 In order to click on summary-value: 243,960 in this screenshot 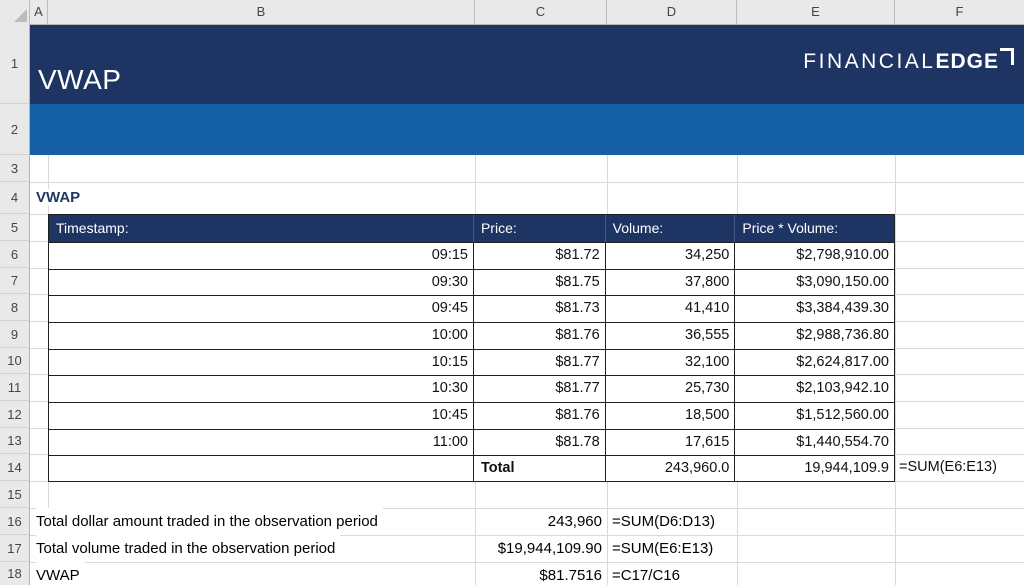, I will do `click(574, 521)`.